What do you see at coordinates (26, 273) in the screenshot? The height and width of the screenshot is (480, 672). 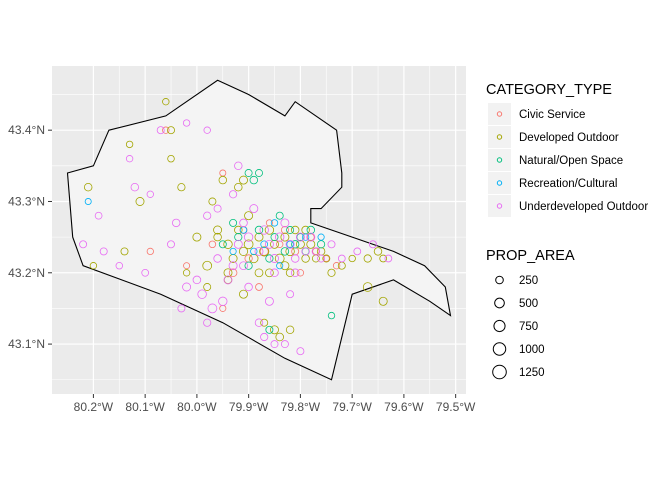 I see `y-tick-label: 43.2°N` at bounding box center [26, 273].